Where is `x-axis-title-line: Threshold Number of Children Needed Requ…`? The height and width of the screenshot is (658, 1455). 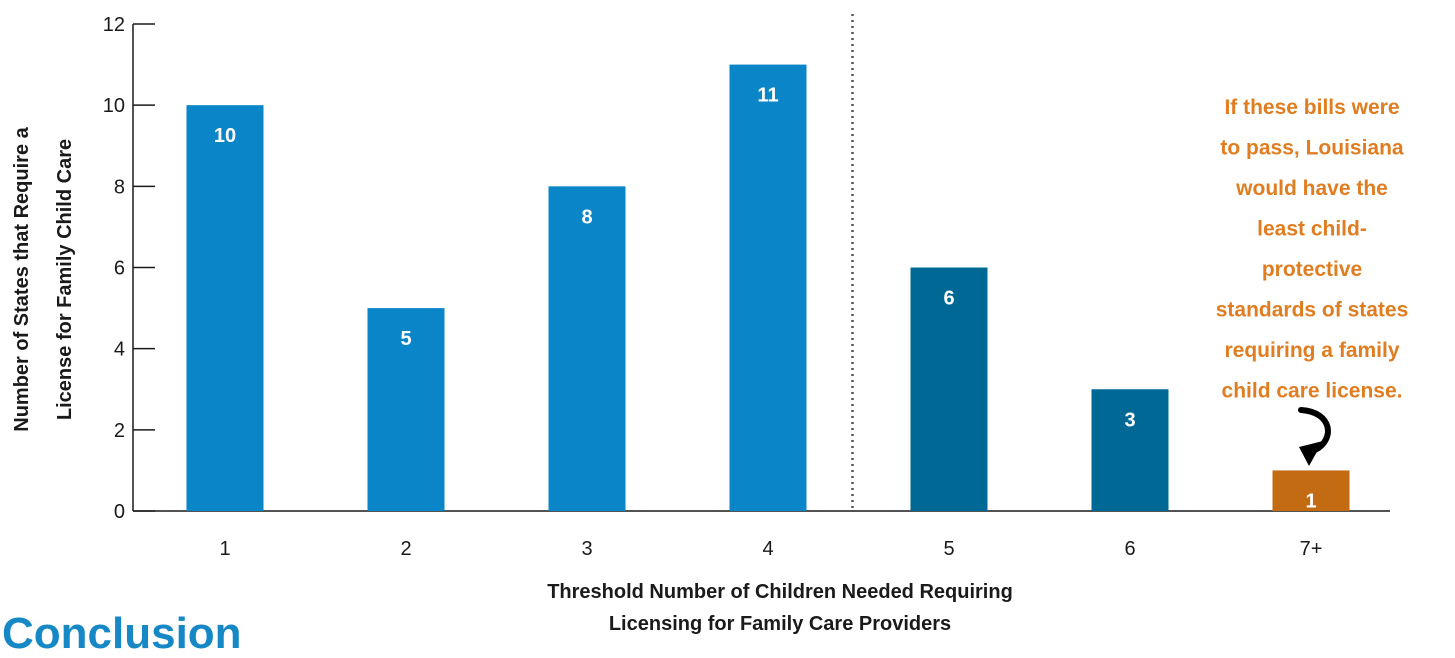 x-axis-title-line: Threshold Number of Children Needed Requ… is located at coordinates (780, 592).